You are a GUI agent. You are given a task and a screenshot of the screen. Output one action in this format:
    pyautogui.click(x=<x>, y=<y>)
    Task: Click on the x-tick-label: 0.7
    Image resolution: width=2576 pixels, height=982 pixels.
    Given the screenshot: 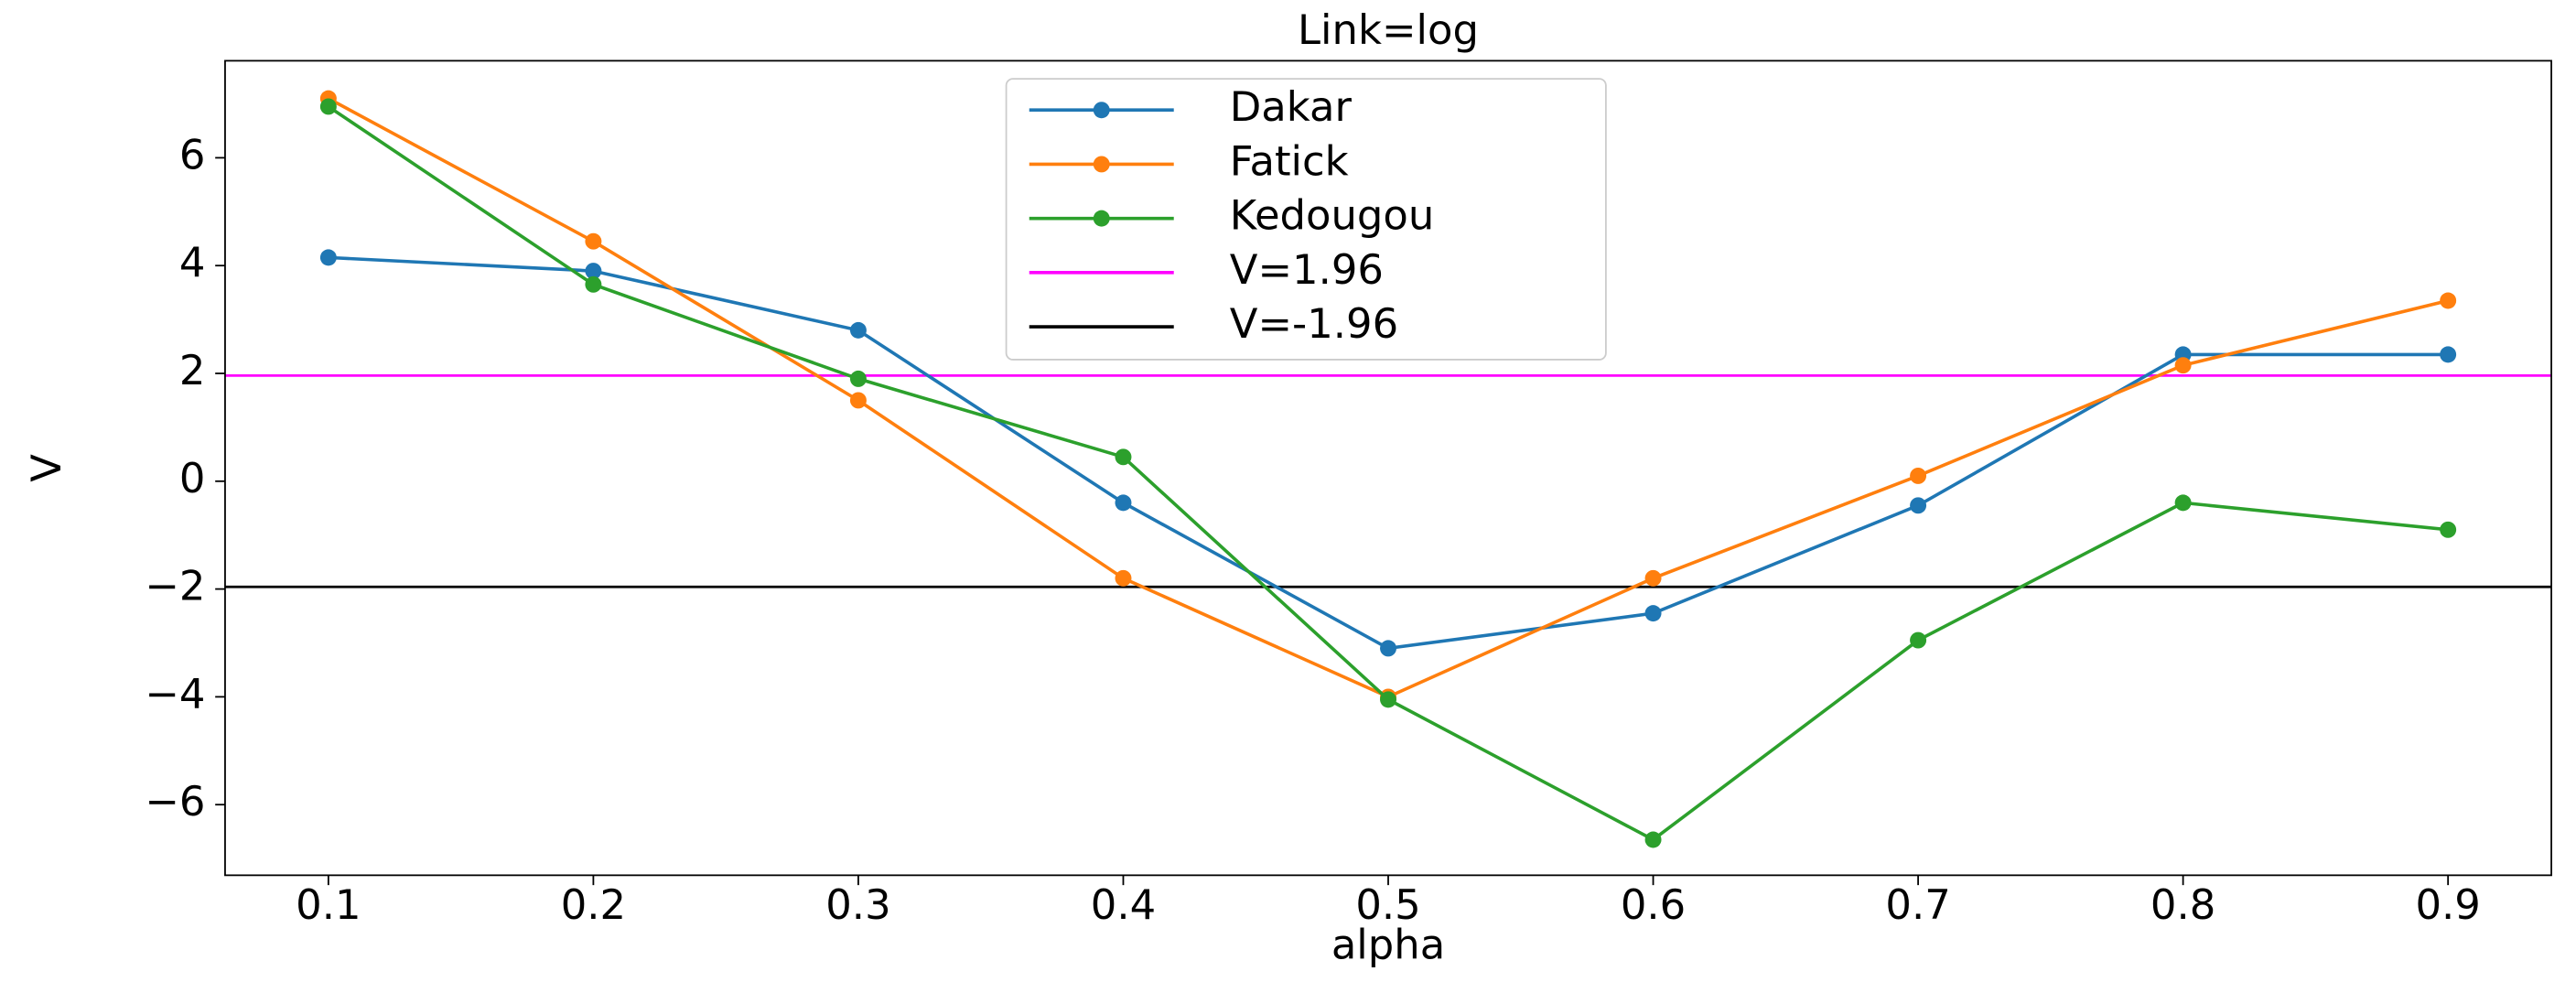 What is the action you would take?
    pyautogui.click(x=1917, y=904)
    